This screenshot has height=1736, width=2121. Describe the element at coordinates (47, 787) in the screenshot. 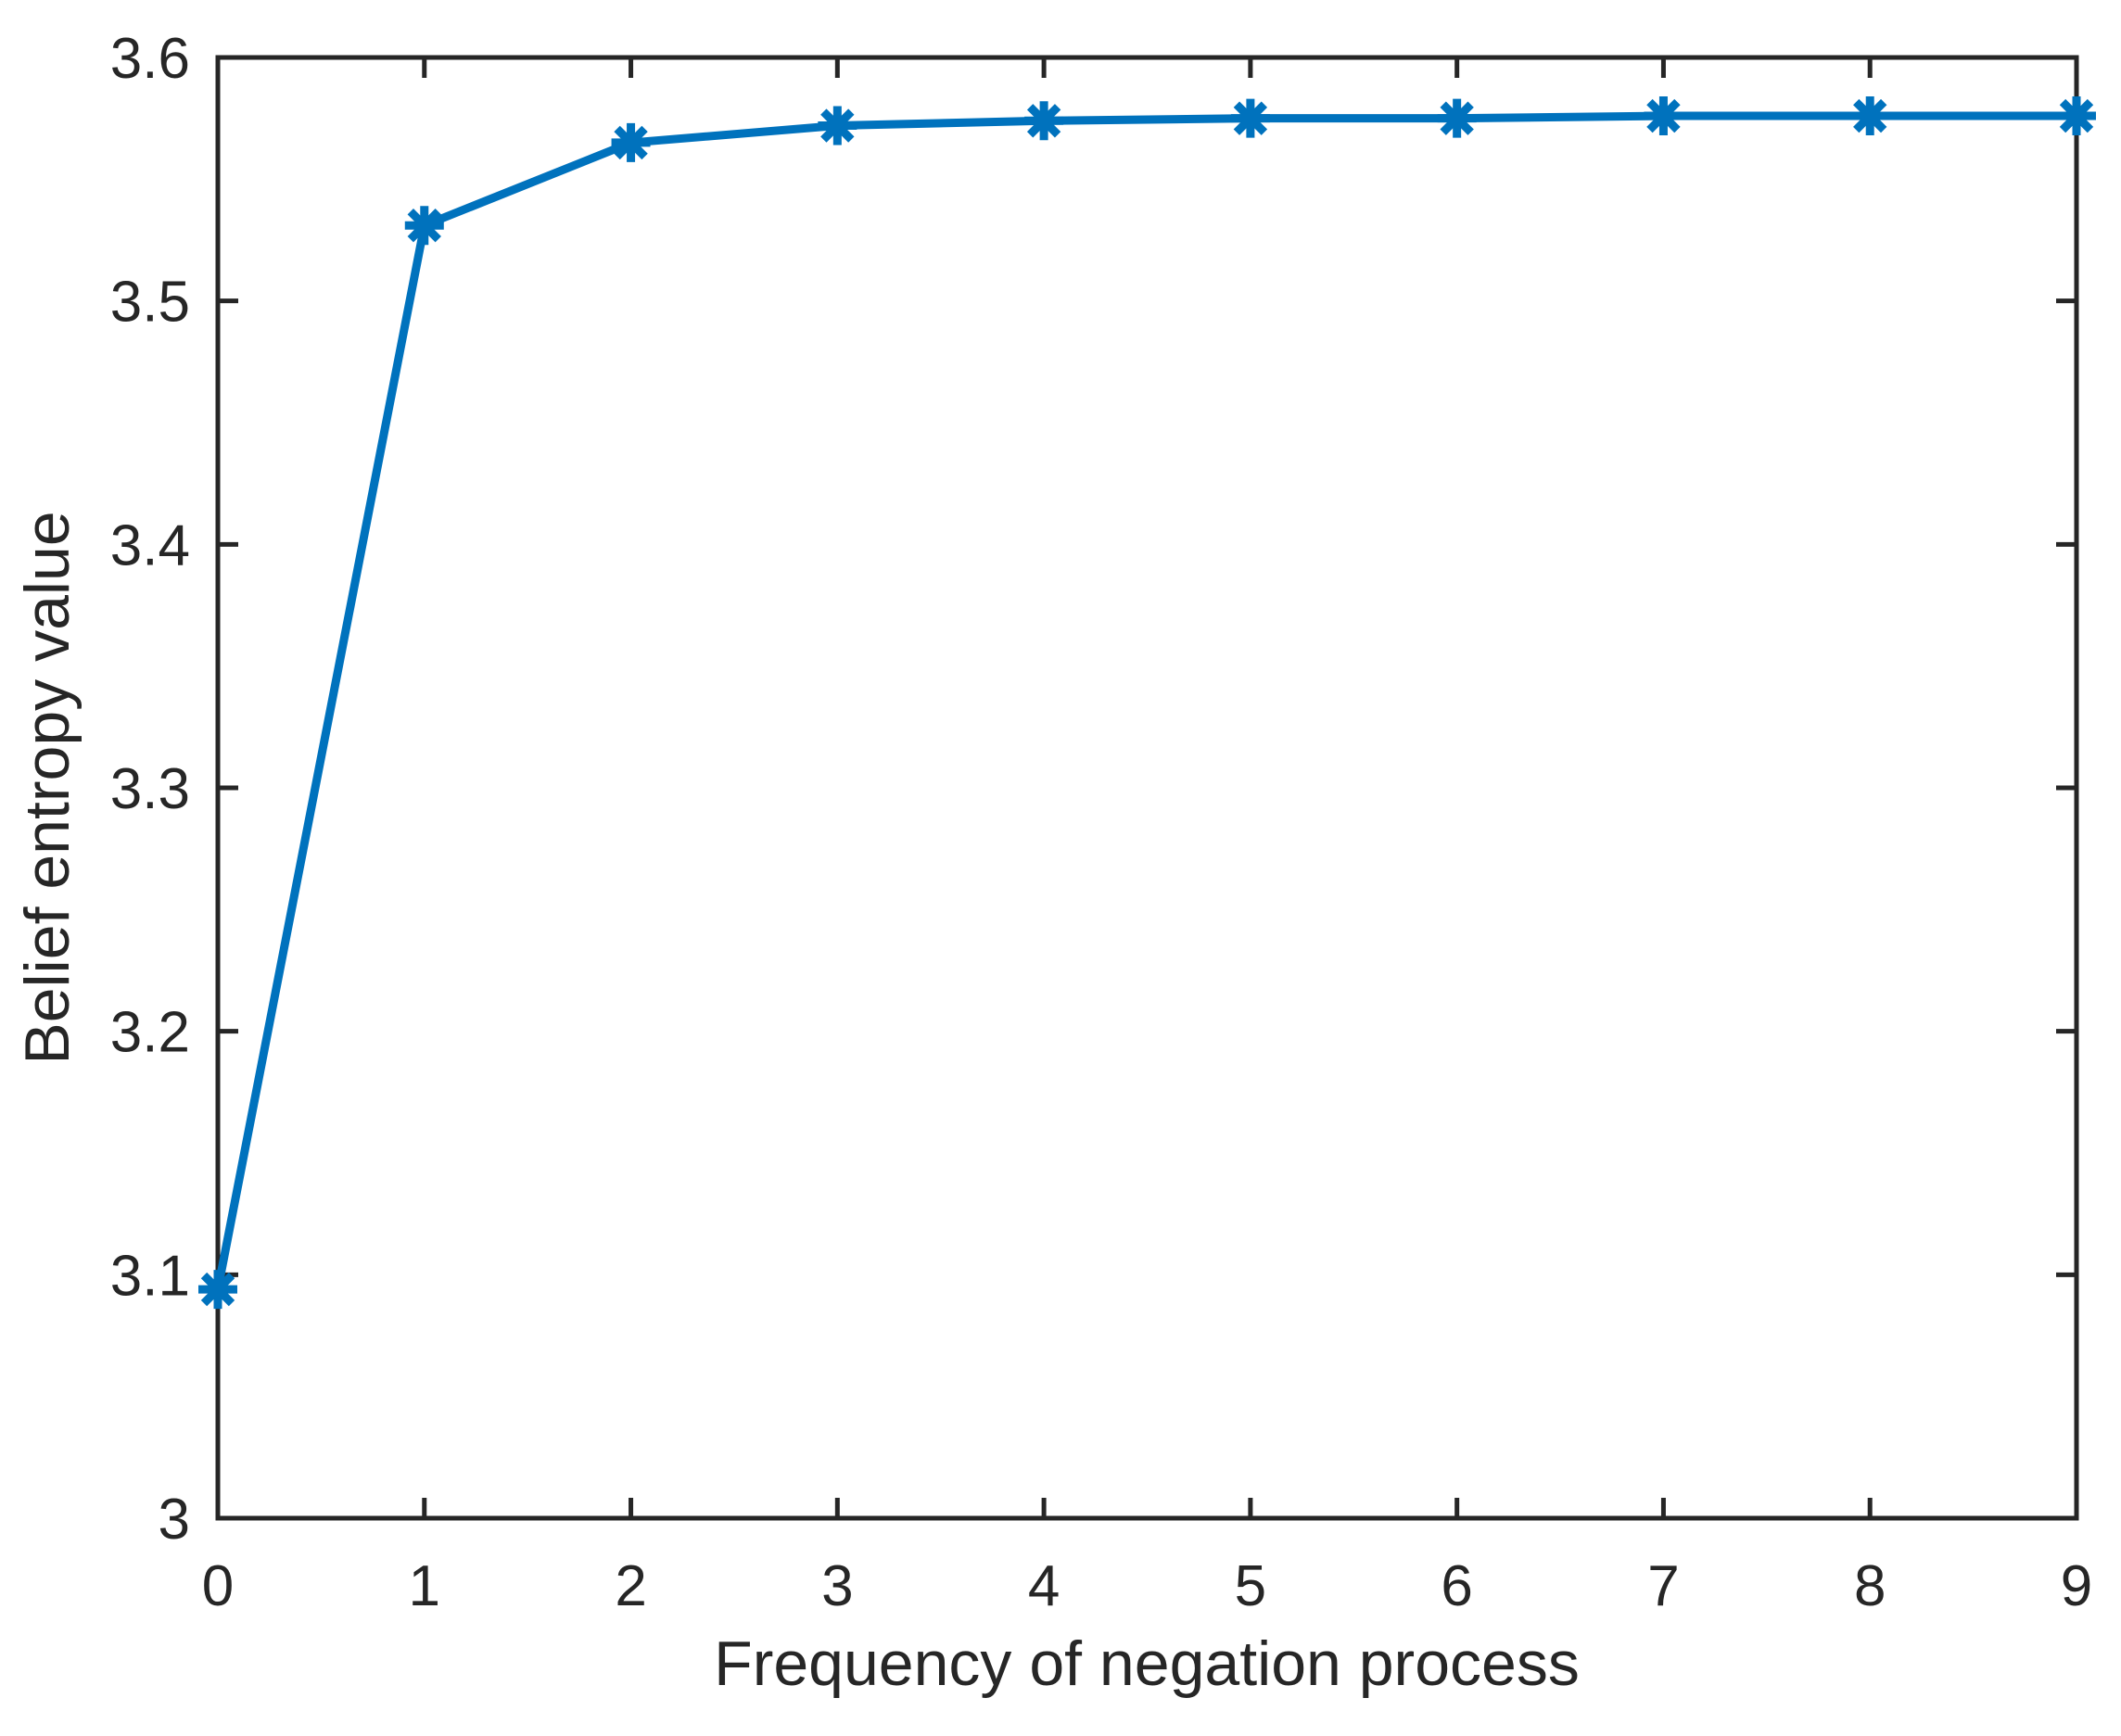

I see `y-axis-label: Belief entropy value` at that location.